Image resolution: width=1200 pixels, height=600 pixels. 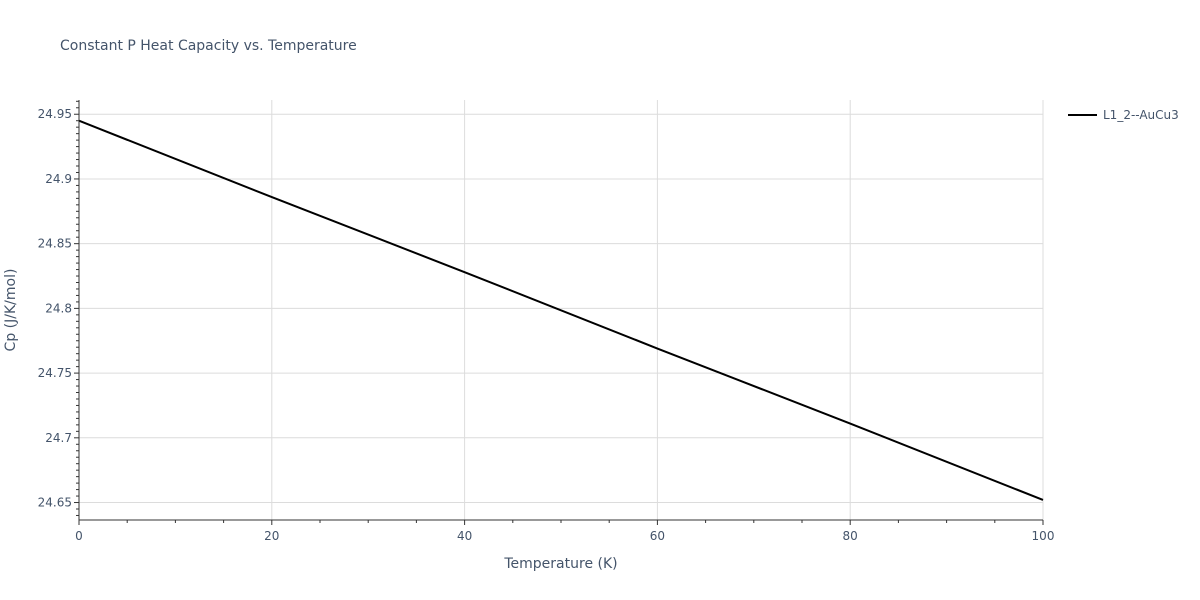 I want to click on x-axis-title: Temperature (K), so click(x=560, y=564).